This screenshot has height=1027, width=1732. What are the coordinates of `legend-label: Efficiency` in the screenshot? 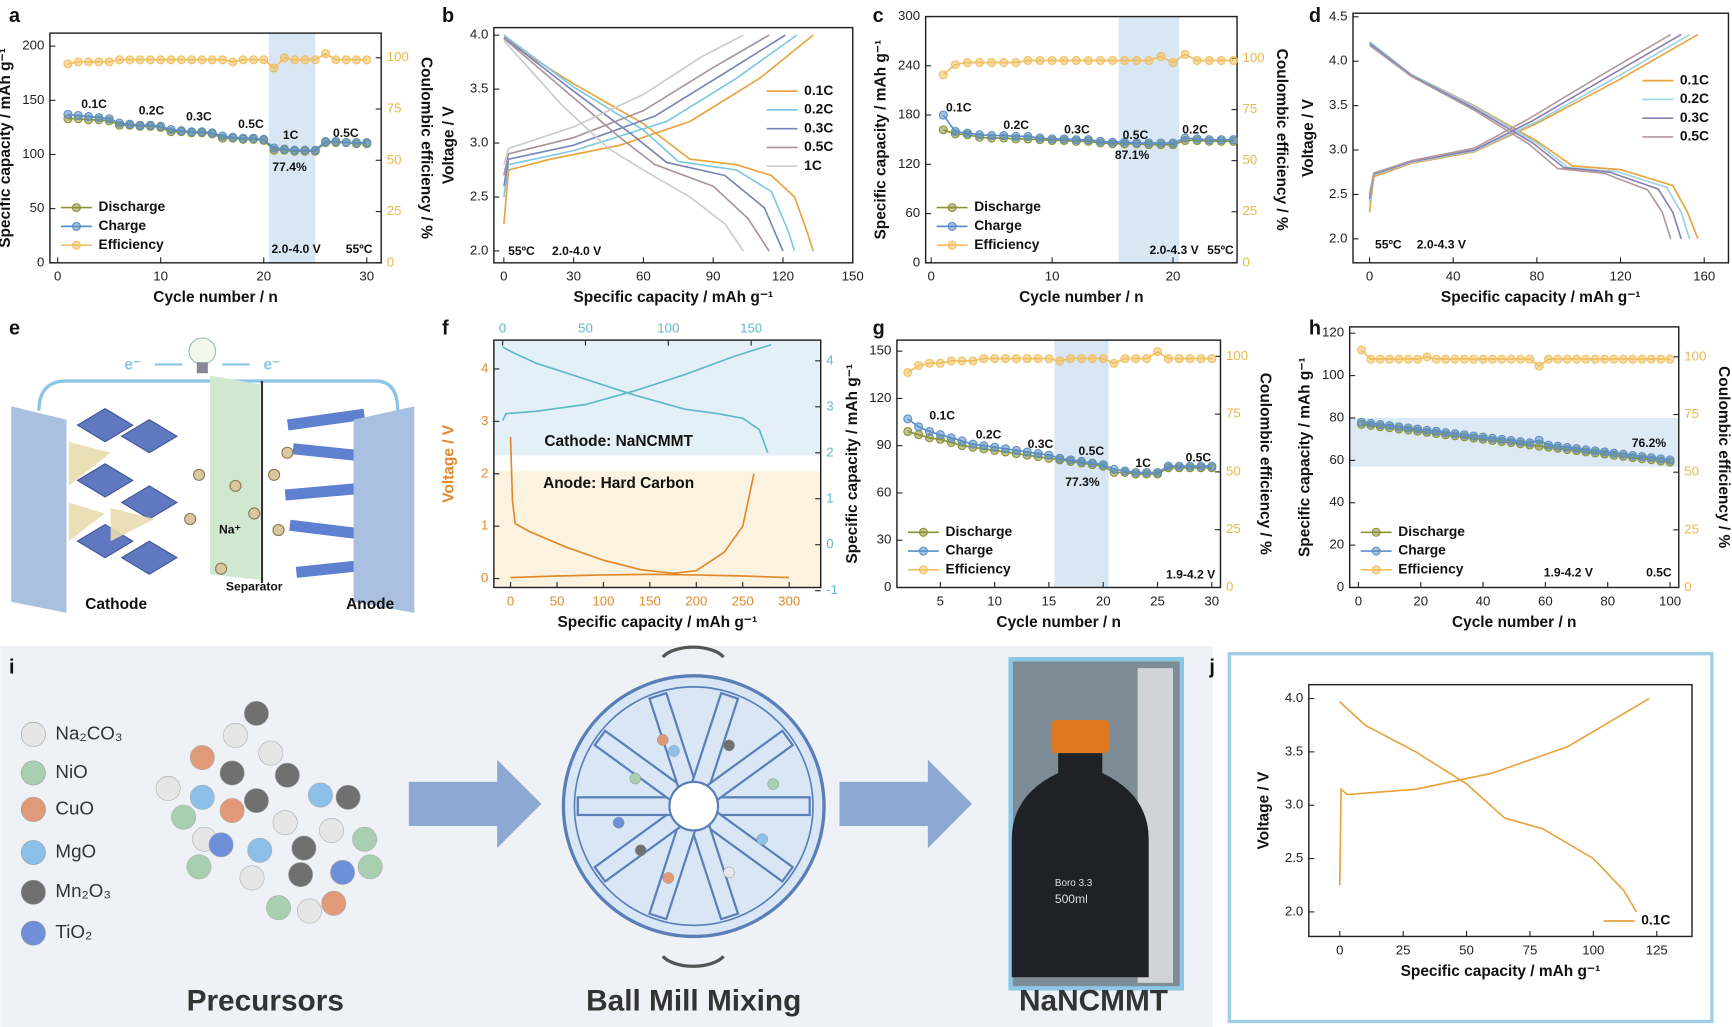 It's located at (132, 244).